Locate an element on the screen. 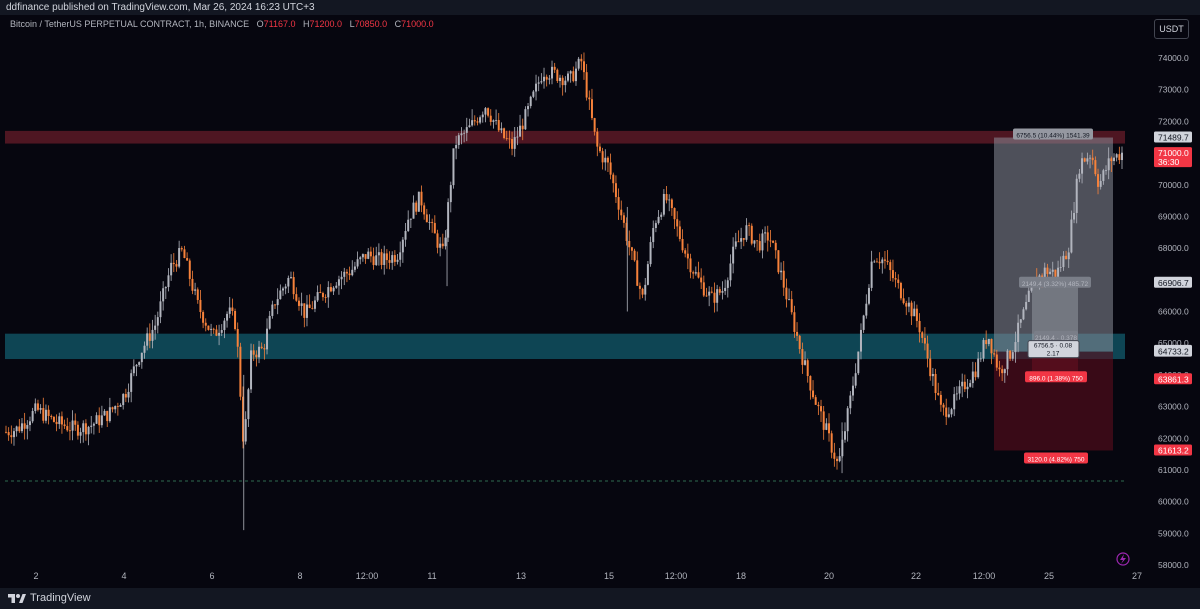 The image size is (1200, 609). y-tick-label: 58000.0 is located at coordinates (1173, 565).